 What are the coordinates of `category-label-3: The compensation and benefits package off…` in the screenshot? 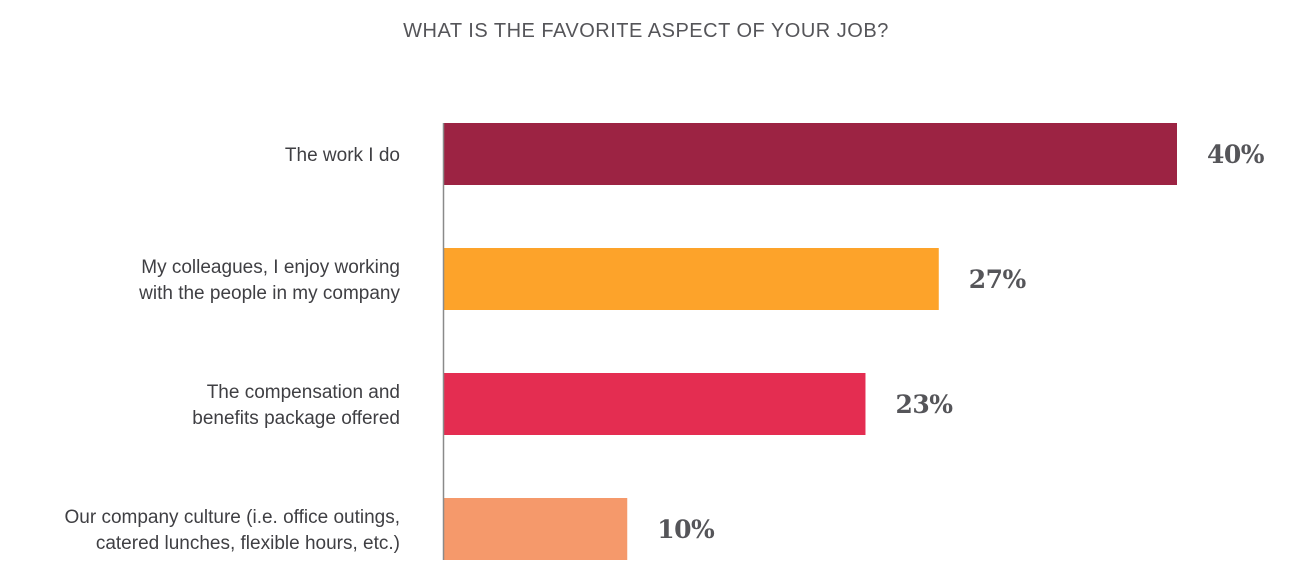 It's located at (296, 405).